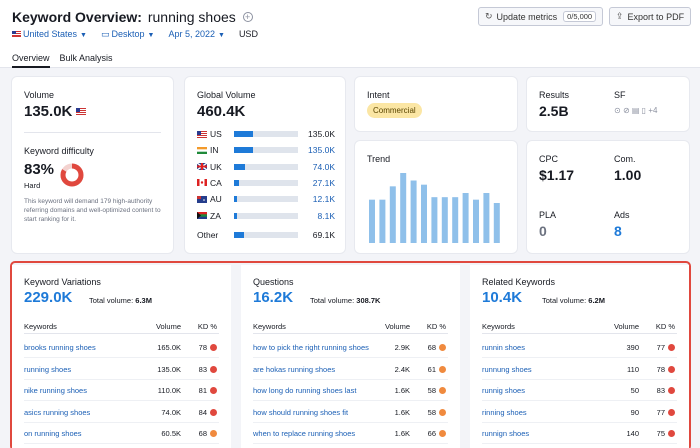 Image resolution: width=700 pixels, height=448 pixels. What do you see at coordinates (323, 199) in the screenshot?
I see `country-volume: 12.1K` at bounding box center [323, 199].